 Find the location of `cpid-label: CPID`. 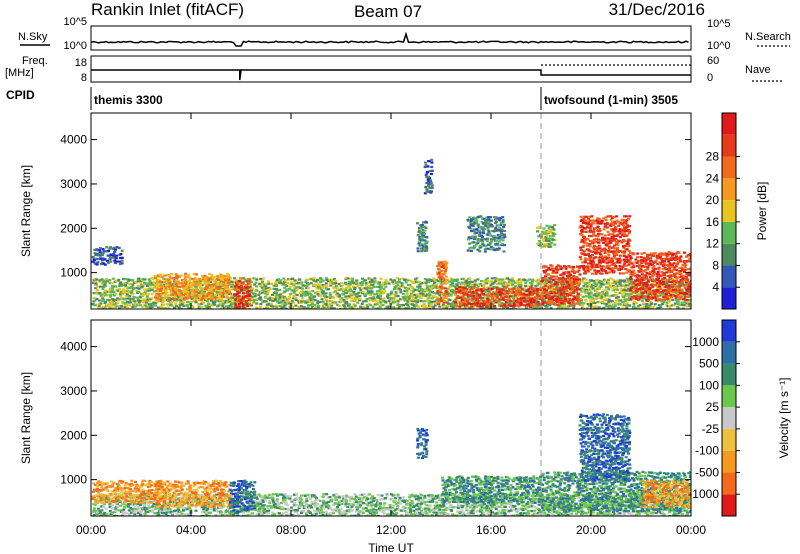

cpid-label: CPID is located at coordinates (20, 95).